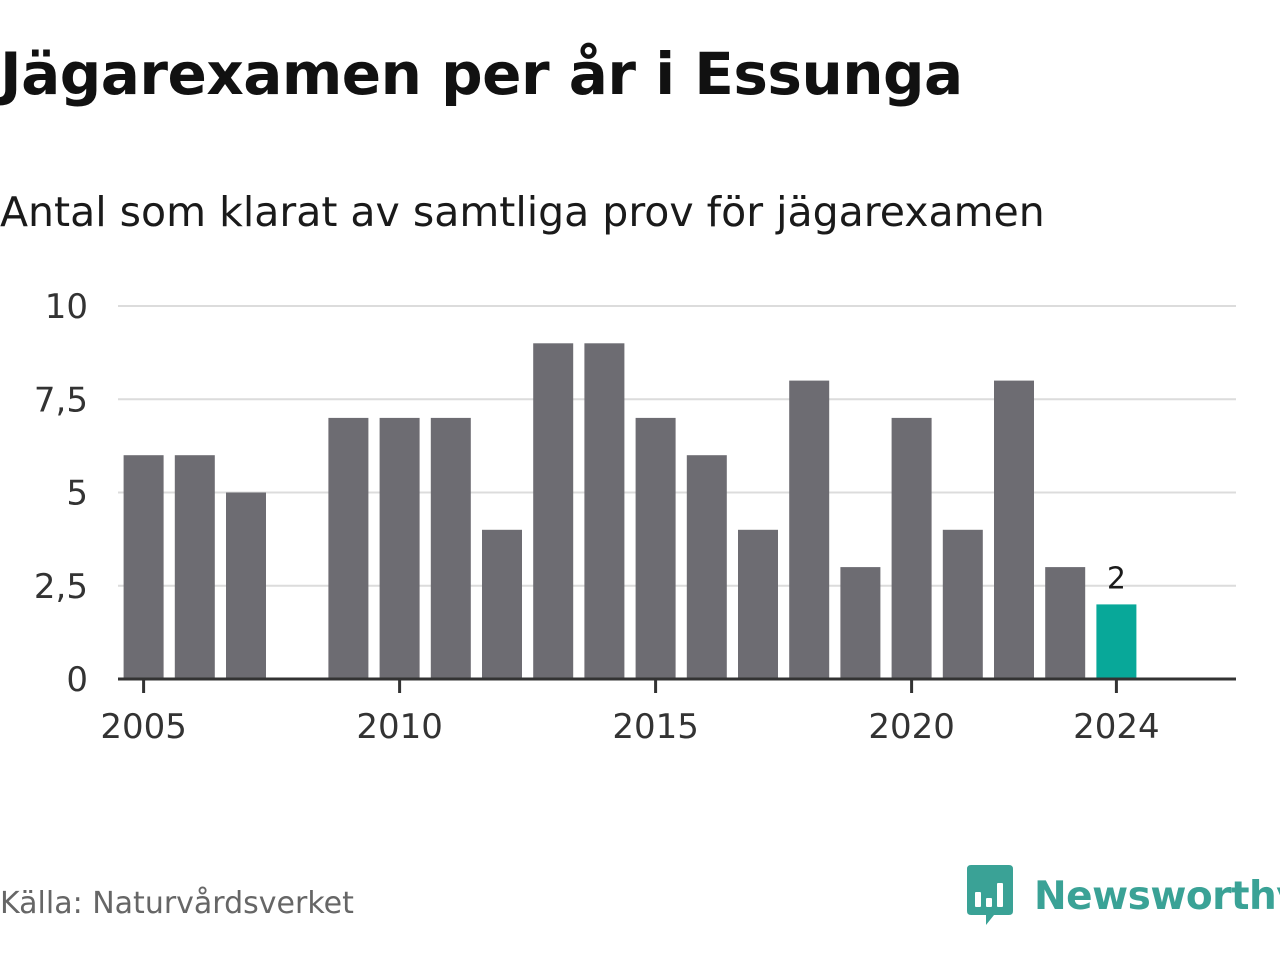 The width and height of the screenshot is (1280, 960). What do you see at coordinates (655, 727) in the screenshot?
I see `x-tick-label: 2015` at bounding box center [655, 727].